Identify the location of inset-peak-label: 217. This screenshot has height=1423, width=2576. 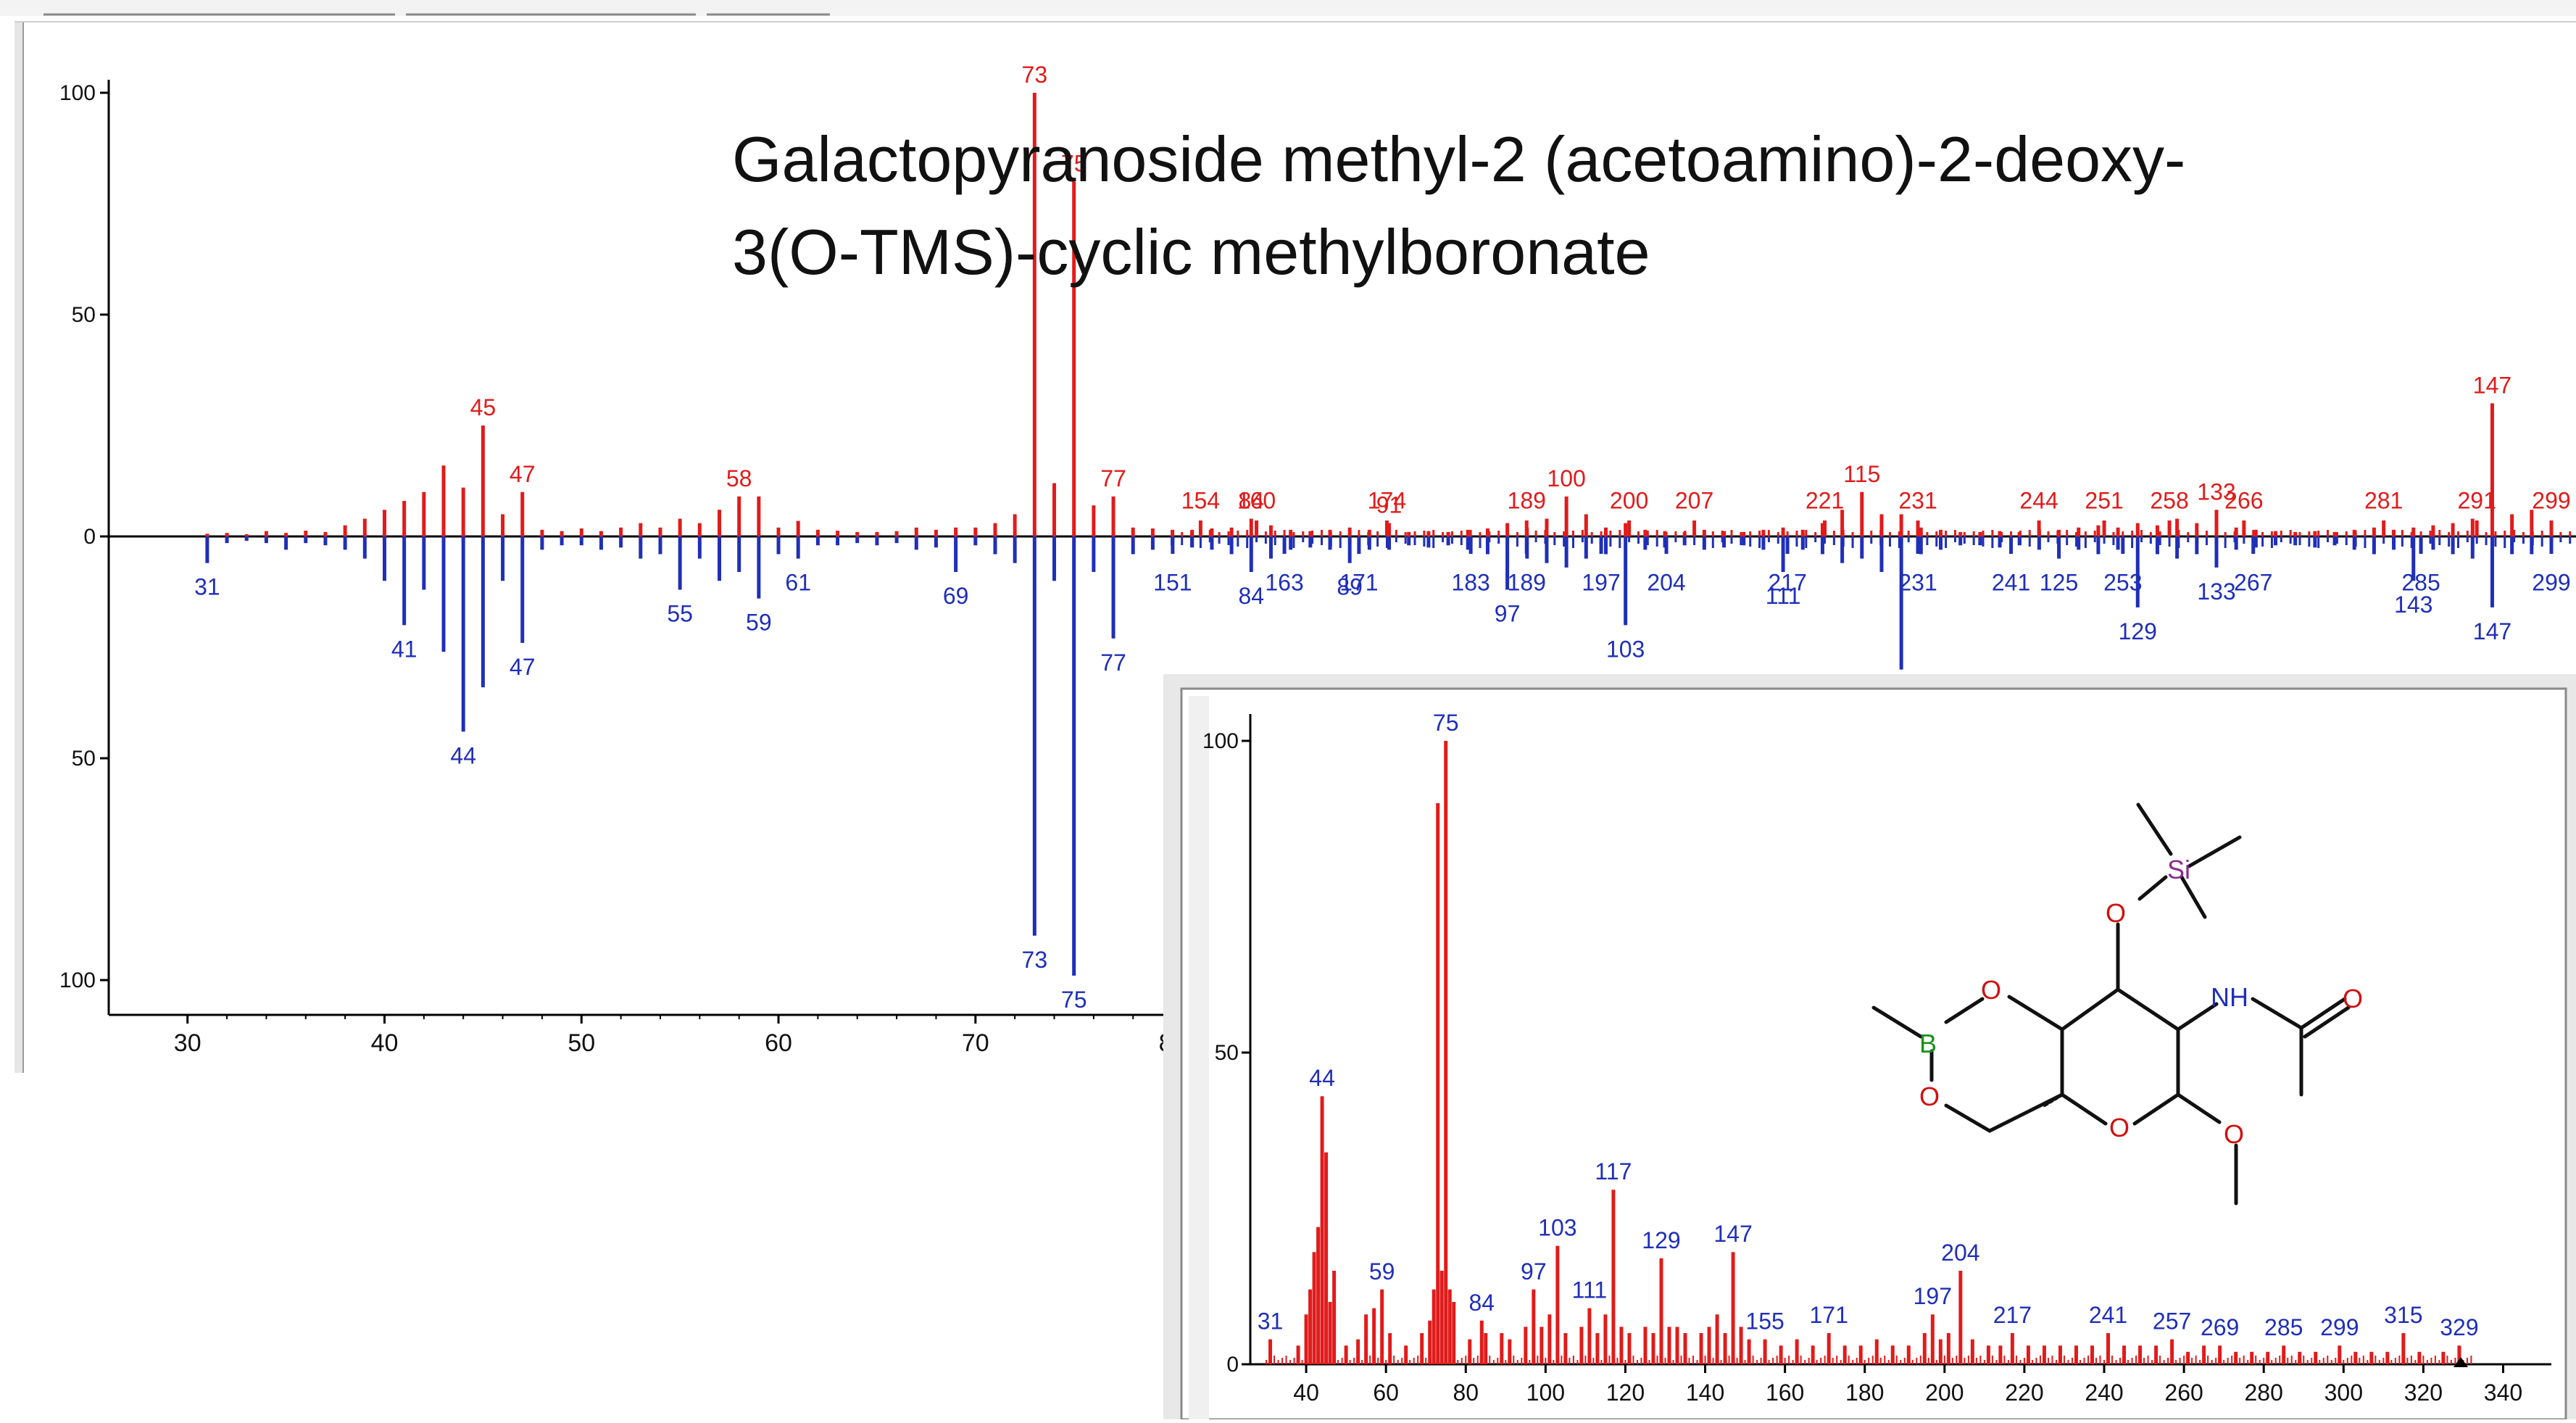
(2012, 1315).